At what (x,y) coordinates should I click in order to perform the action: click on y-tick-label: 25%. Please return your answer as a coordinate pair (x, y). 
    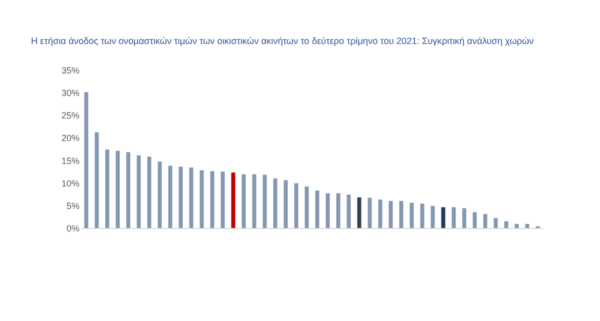
    Looking at the image, I should click on (70, 115).